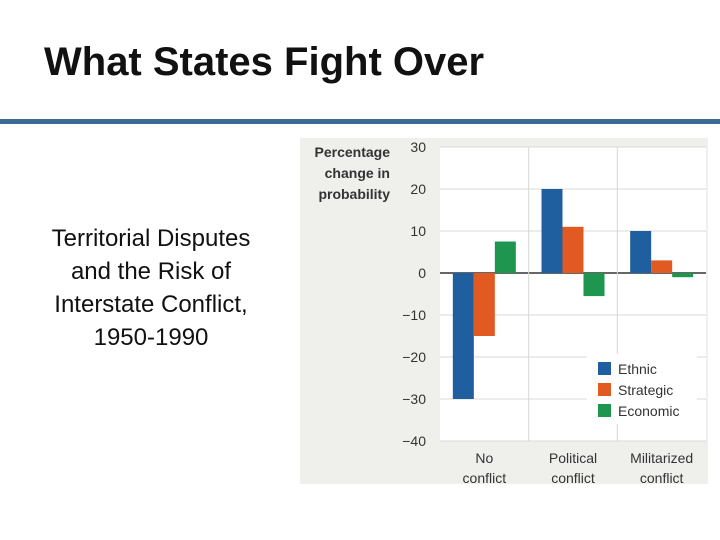  Describe the element at coordinates (414, 399) in the screenshot. I see `y-tick-label: −30` at that location.